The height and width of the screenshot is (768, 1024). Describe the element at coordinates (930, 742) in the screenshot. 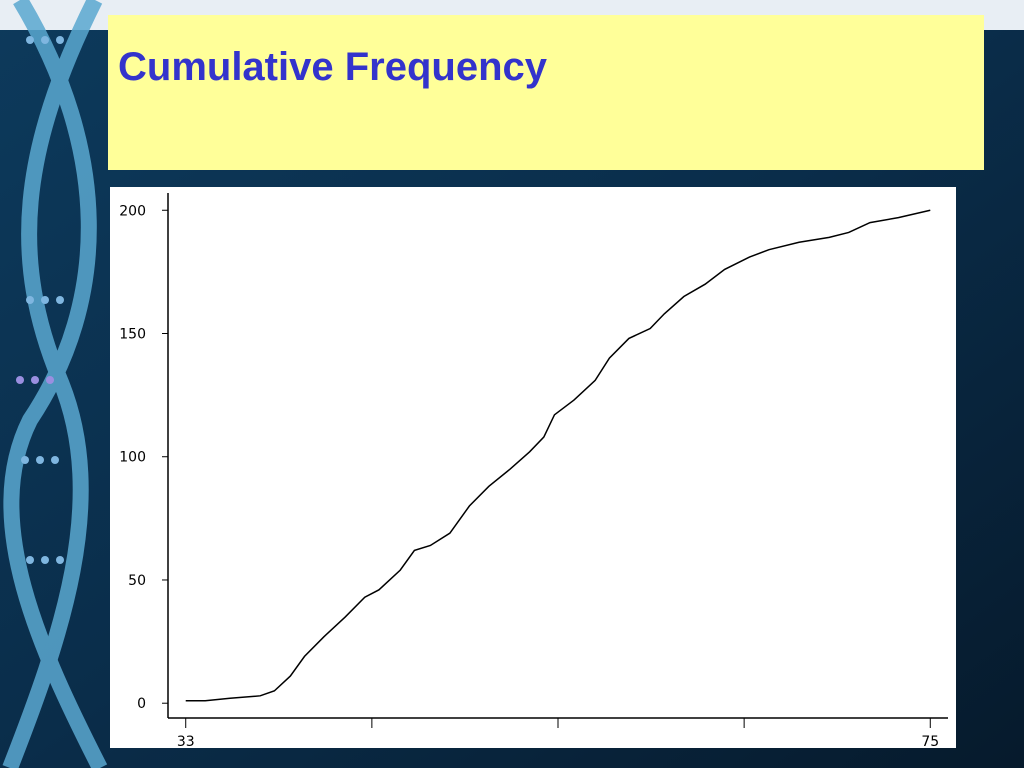

I see `x-tick-label: 75` at that location.